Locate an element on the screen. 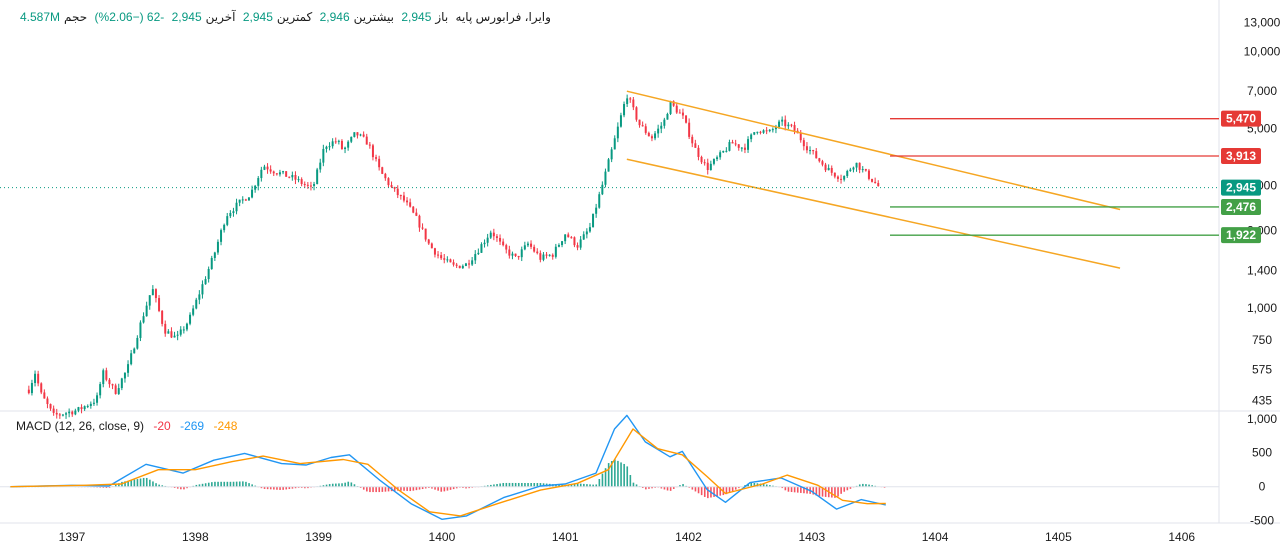  time-axis-tick: 1404 is located at coordinates (935, 537).